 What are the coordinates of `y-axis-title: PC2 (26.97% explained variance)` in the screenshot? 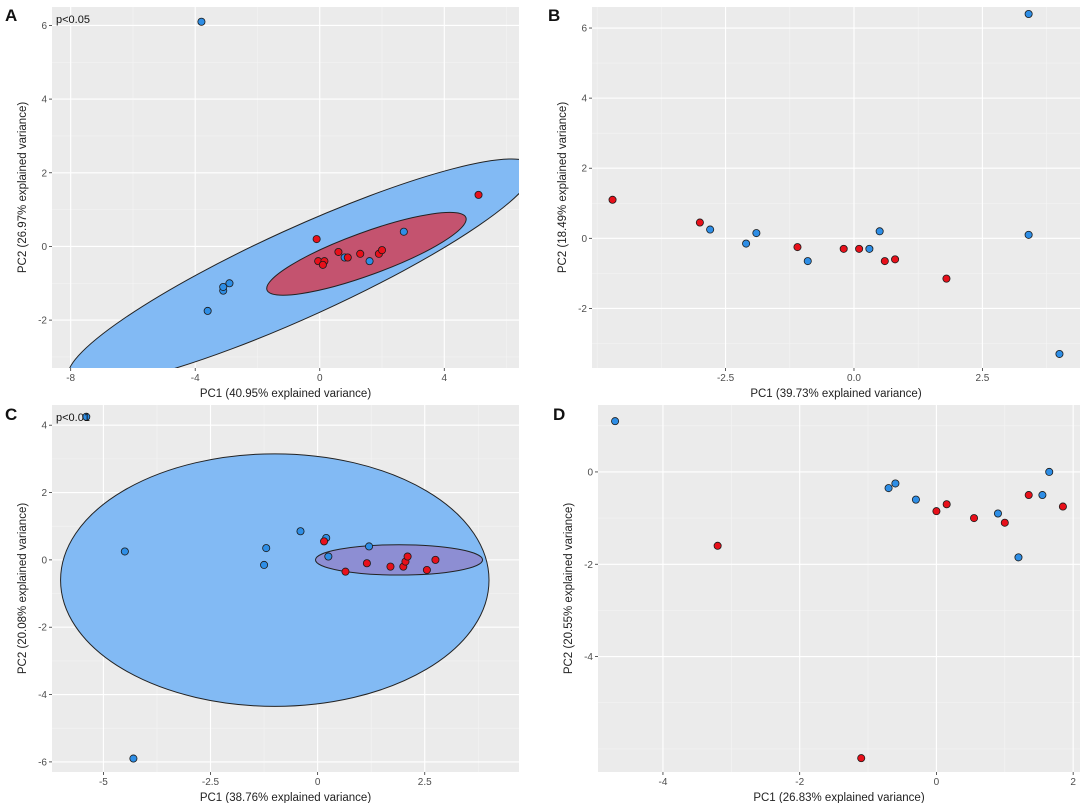 It's located at (23, 187).